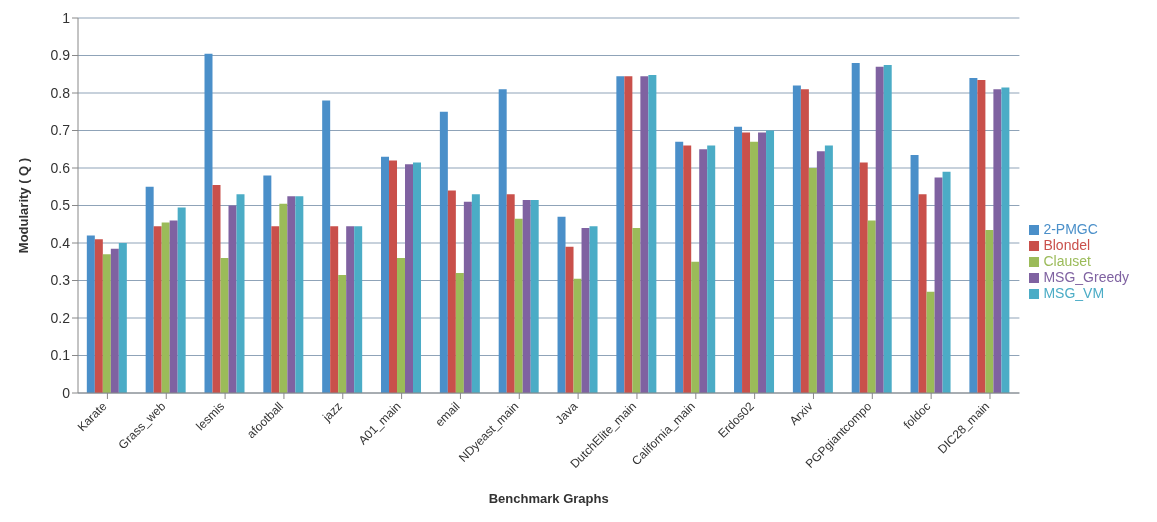 The height and width of the screenshot is (522, 1157). Describe the element at coordinates (1086, 276) in the screenshot. I see `legend-label: MSG_Greedy` at that location.